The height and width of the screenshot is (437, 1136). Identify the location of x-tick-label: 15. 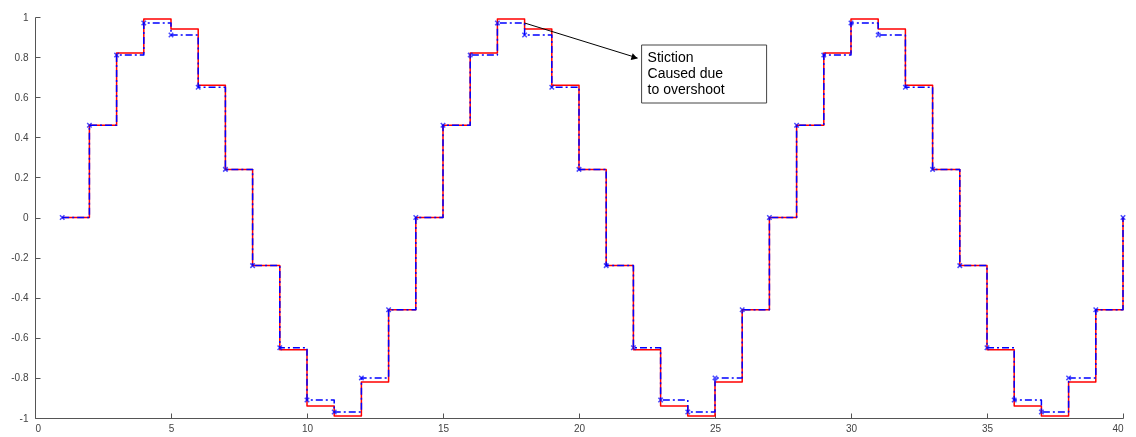
(443, 428).